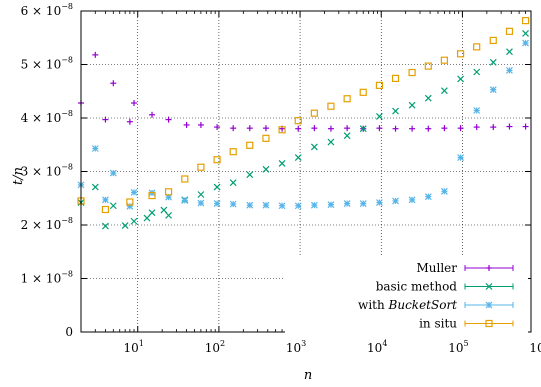 Image resolution: width=541 pixels, height=387 pixels. I want to click on y-tick-label: 2 × 10⁻⁸, so click(47, 224).